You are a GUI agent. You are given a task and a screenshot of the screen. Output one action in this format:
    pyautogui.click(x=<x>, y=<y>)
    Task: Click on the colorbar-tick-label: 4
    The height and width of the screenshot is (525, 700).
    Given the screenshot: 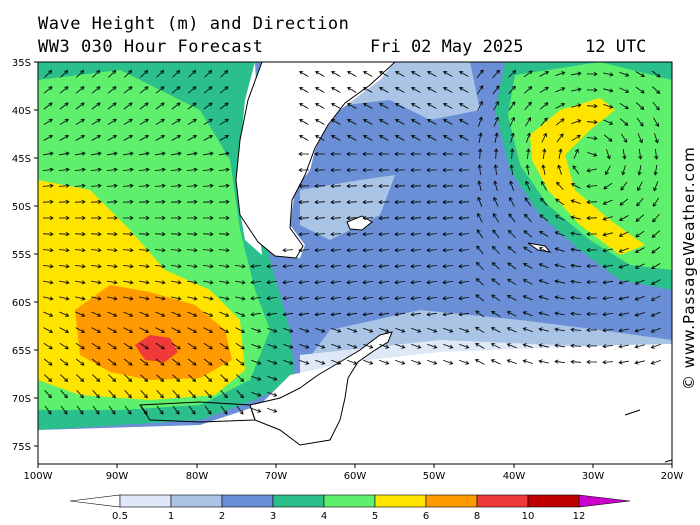 What is the action you would take?
    pyautogui.click(x=324, y=516)
    